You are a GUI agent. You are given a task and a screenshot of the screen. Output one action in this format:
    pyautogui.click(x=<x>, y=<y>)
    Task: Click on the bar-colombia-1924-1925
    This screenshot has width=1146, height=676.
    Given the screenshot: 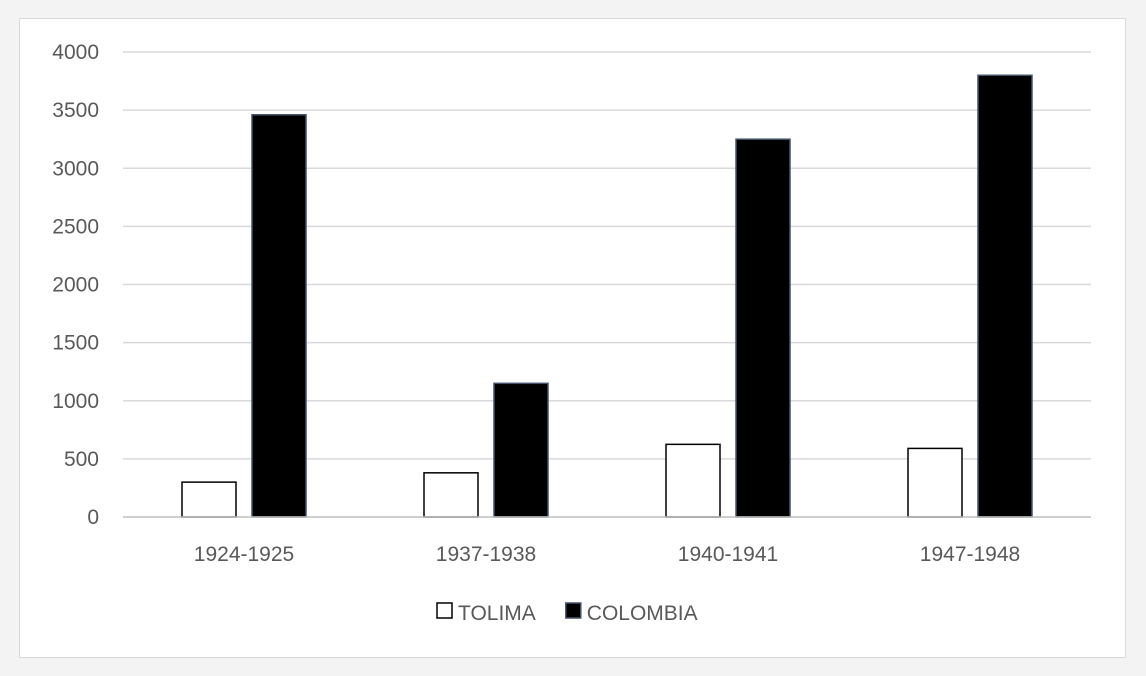 What is the action you would take?
    pyautogui.click(x=279, y=316)
    